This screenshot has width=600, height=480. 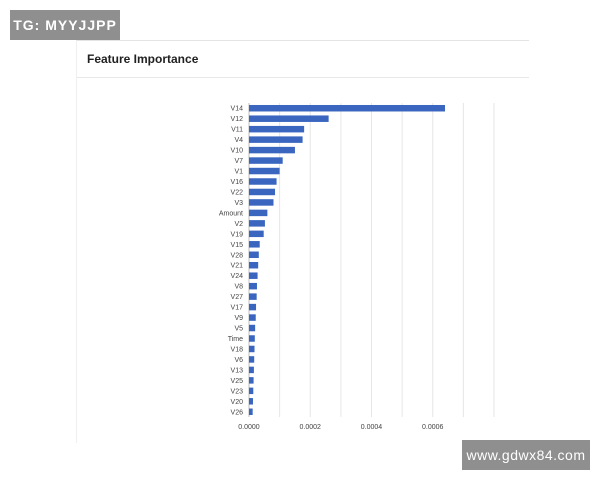 What do you see at coordinates (347, 108) in the screenshot?
I see `bar-v14` at bounding box center [347, 108].